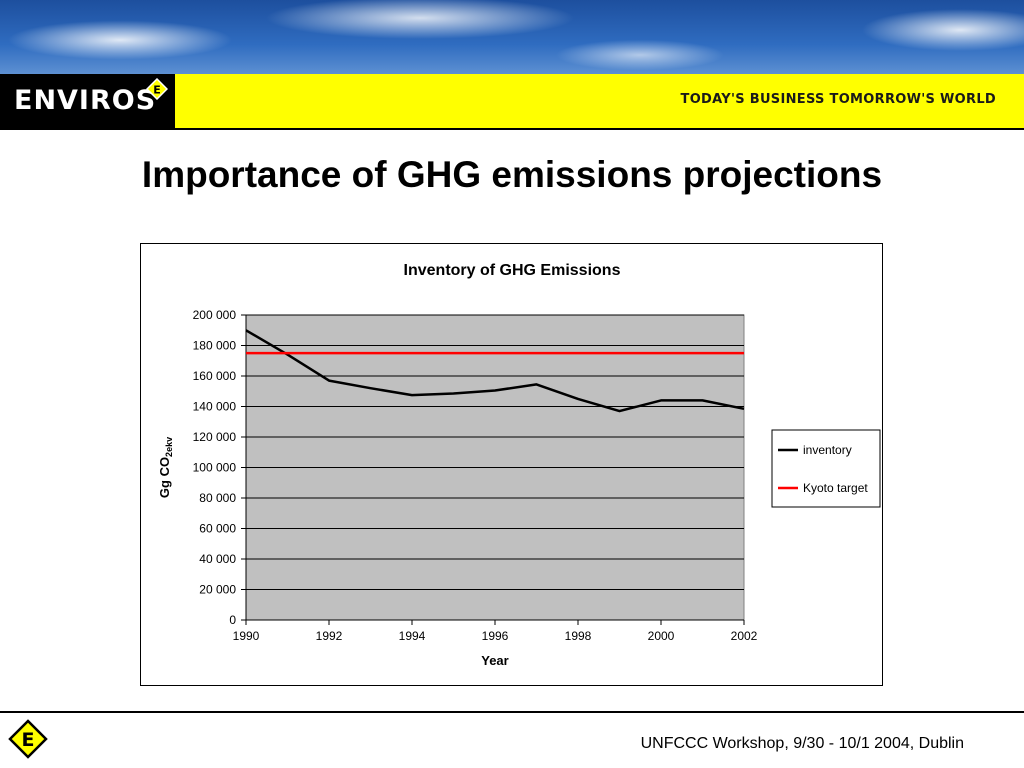  I want to click on footer-logo-icon: E, so click(28, 739).